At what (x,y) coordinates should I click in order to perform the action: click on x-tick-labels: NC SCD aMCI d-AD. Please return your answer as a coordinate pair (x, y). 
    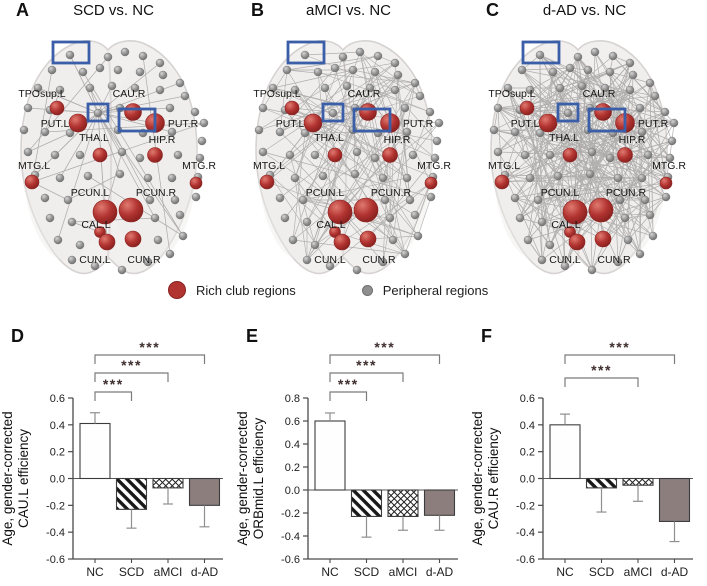
    Looking at the image, I should click on (387, 572).